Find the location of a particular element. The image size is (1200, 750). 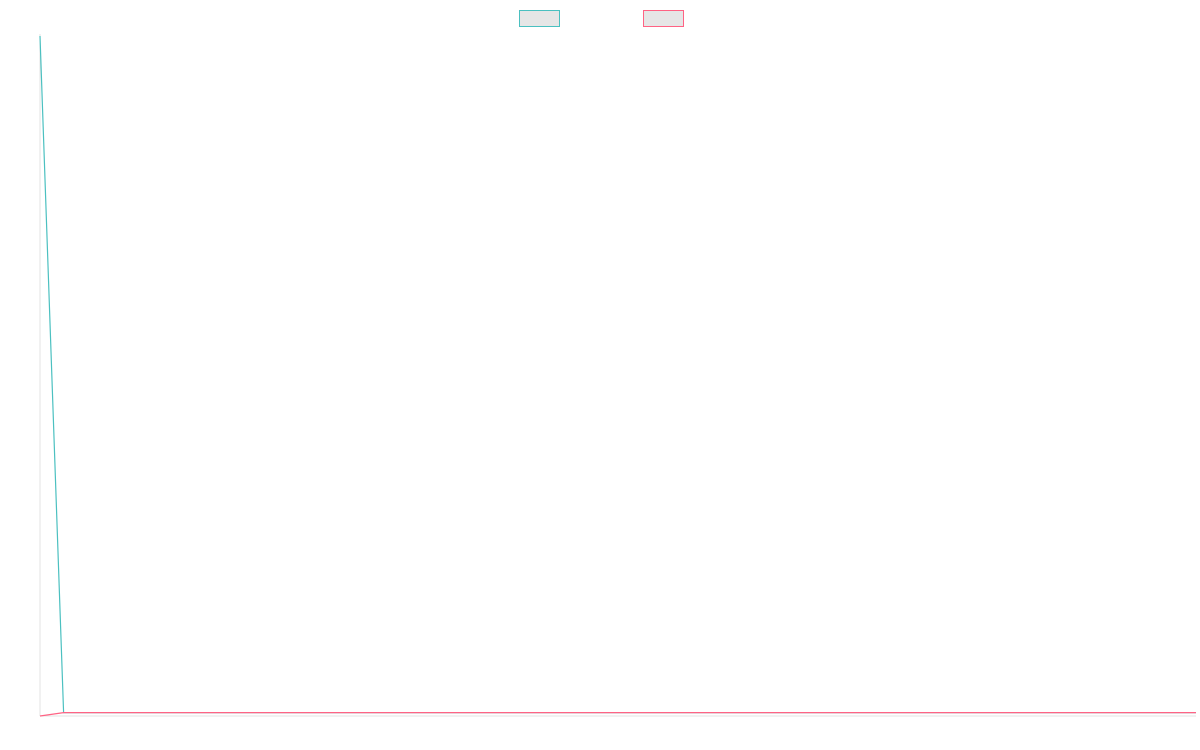

chart-legend is located at coordinates (601, 18).